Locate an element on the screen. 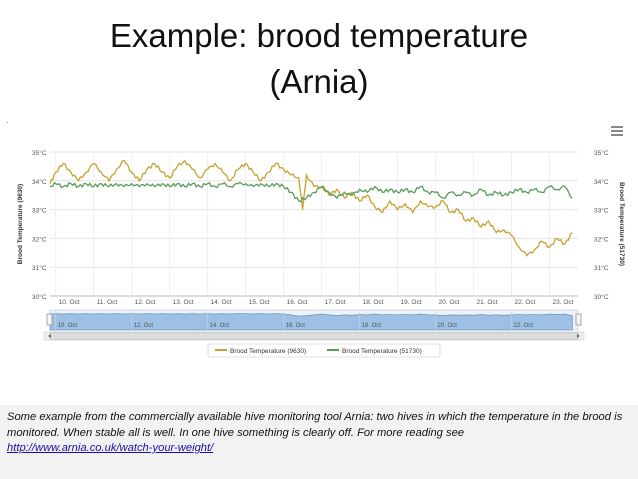 The image size is (638, 479). x-tick-label: 21. Oct is located at coordinates (487, 302).